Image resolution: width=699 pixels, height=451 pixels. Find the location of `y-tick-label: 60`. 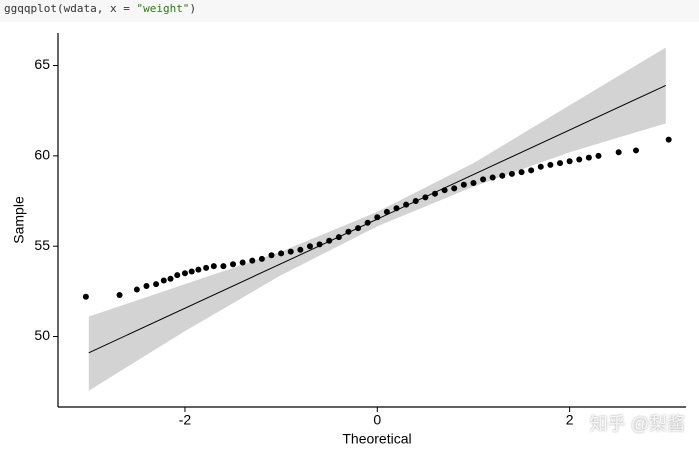

y-tick-label: 60 is located at coordinates (42, 155).